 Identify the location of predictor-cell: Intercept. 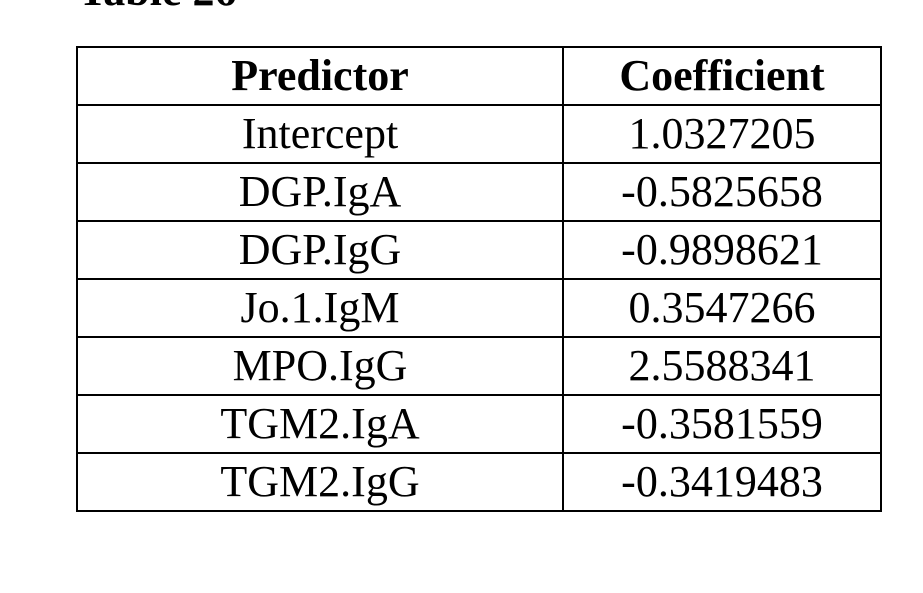
(320, 134).